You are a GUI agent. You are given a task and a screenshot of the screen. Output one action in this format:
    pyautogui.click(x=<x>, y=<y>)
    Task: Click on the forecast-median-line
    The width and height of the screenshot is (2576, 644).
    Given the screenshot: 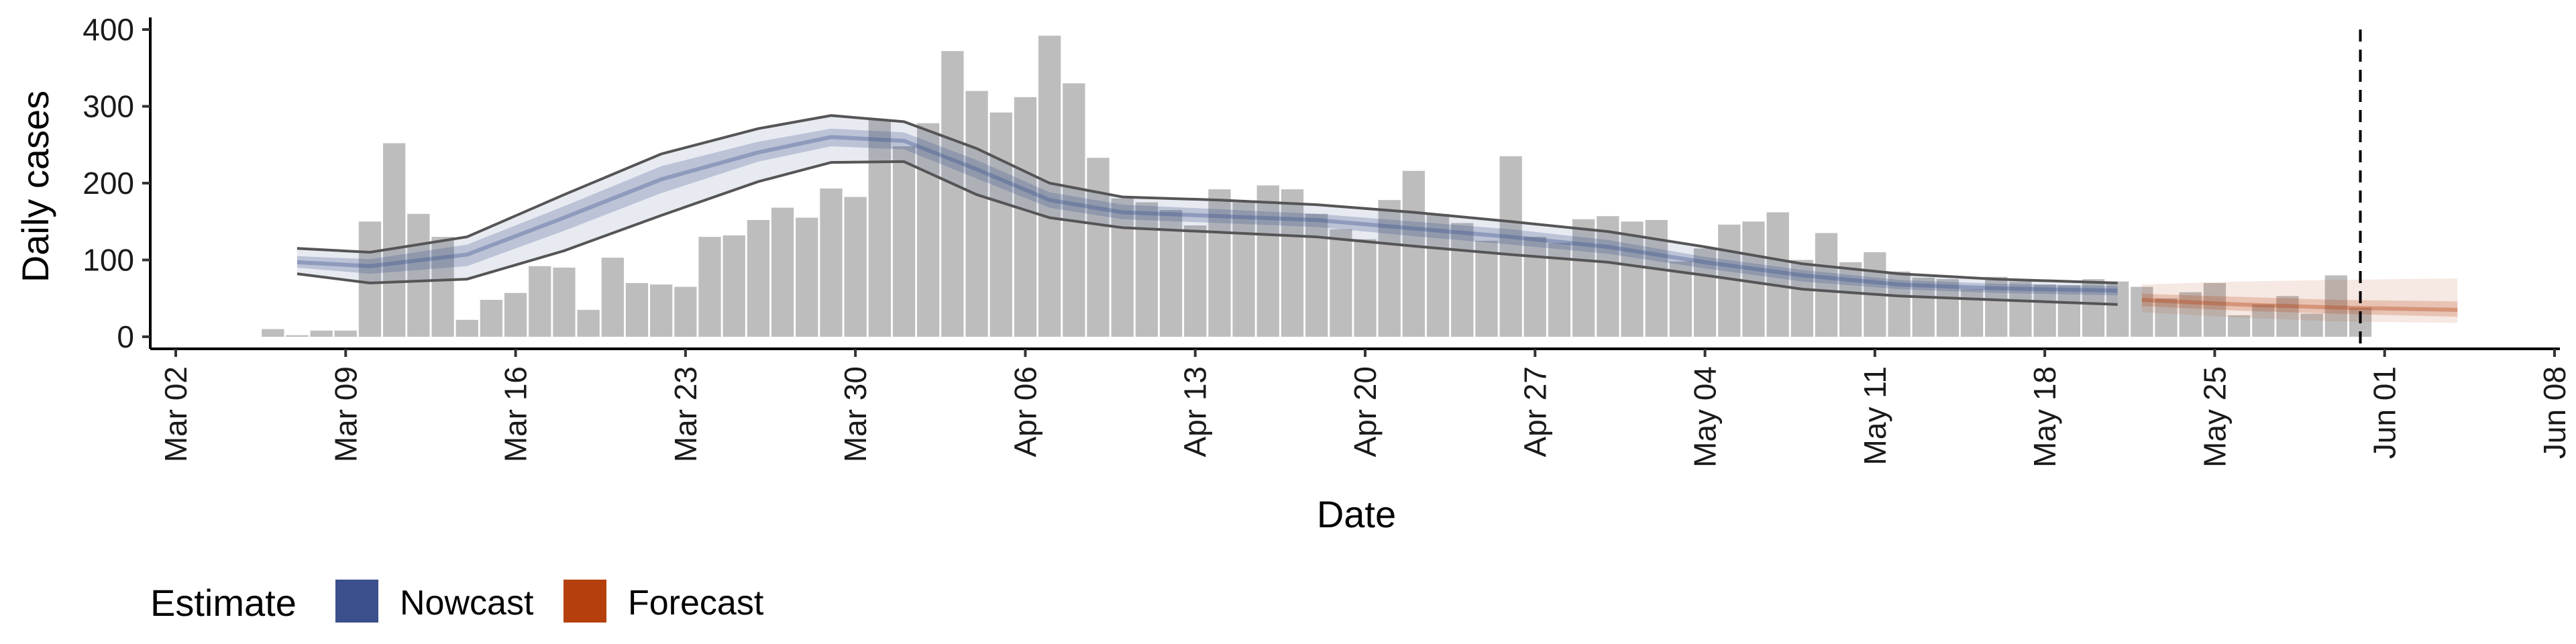 What is the action you would take?
    pyautogui.click(x=2299, y=305)
    